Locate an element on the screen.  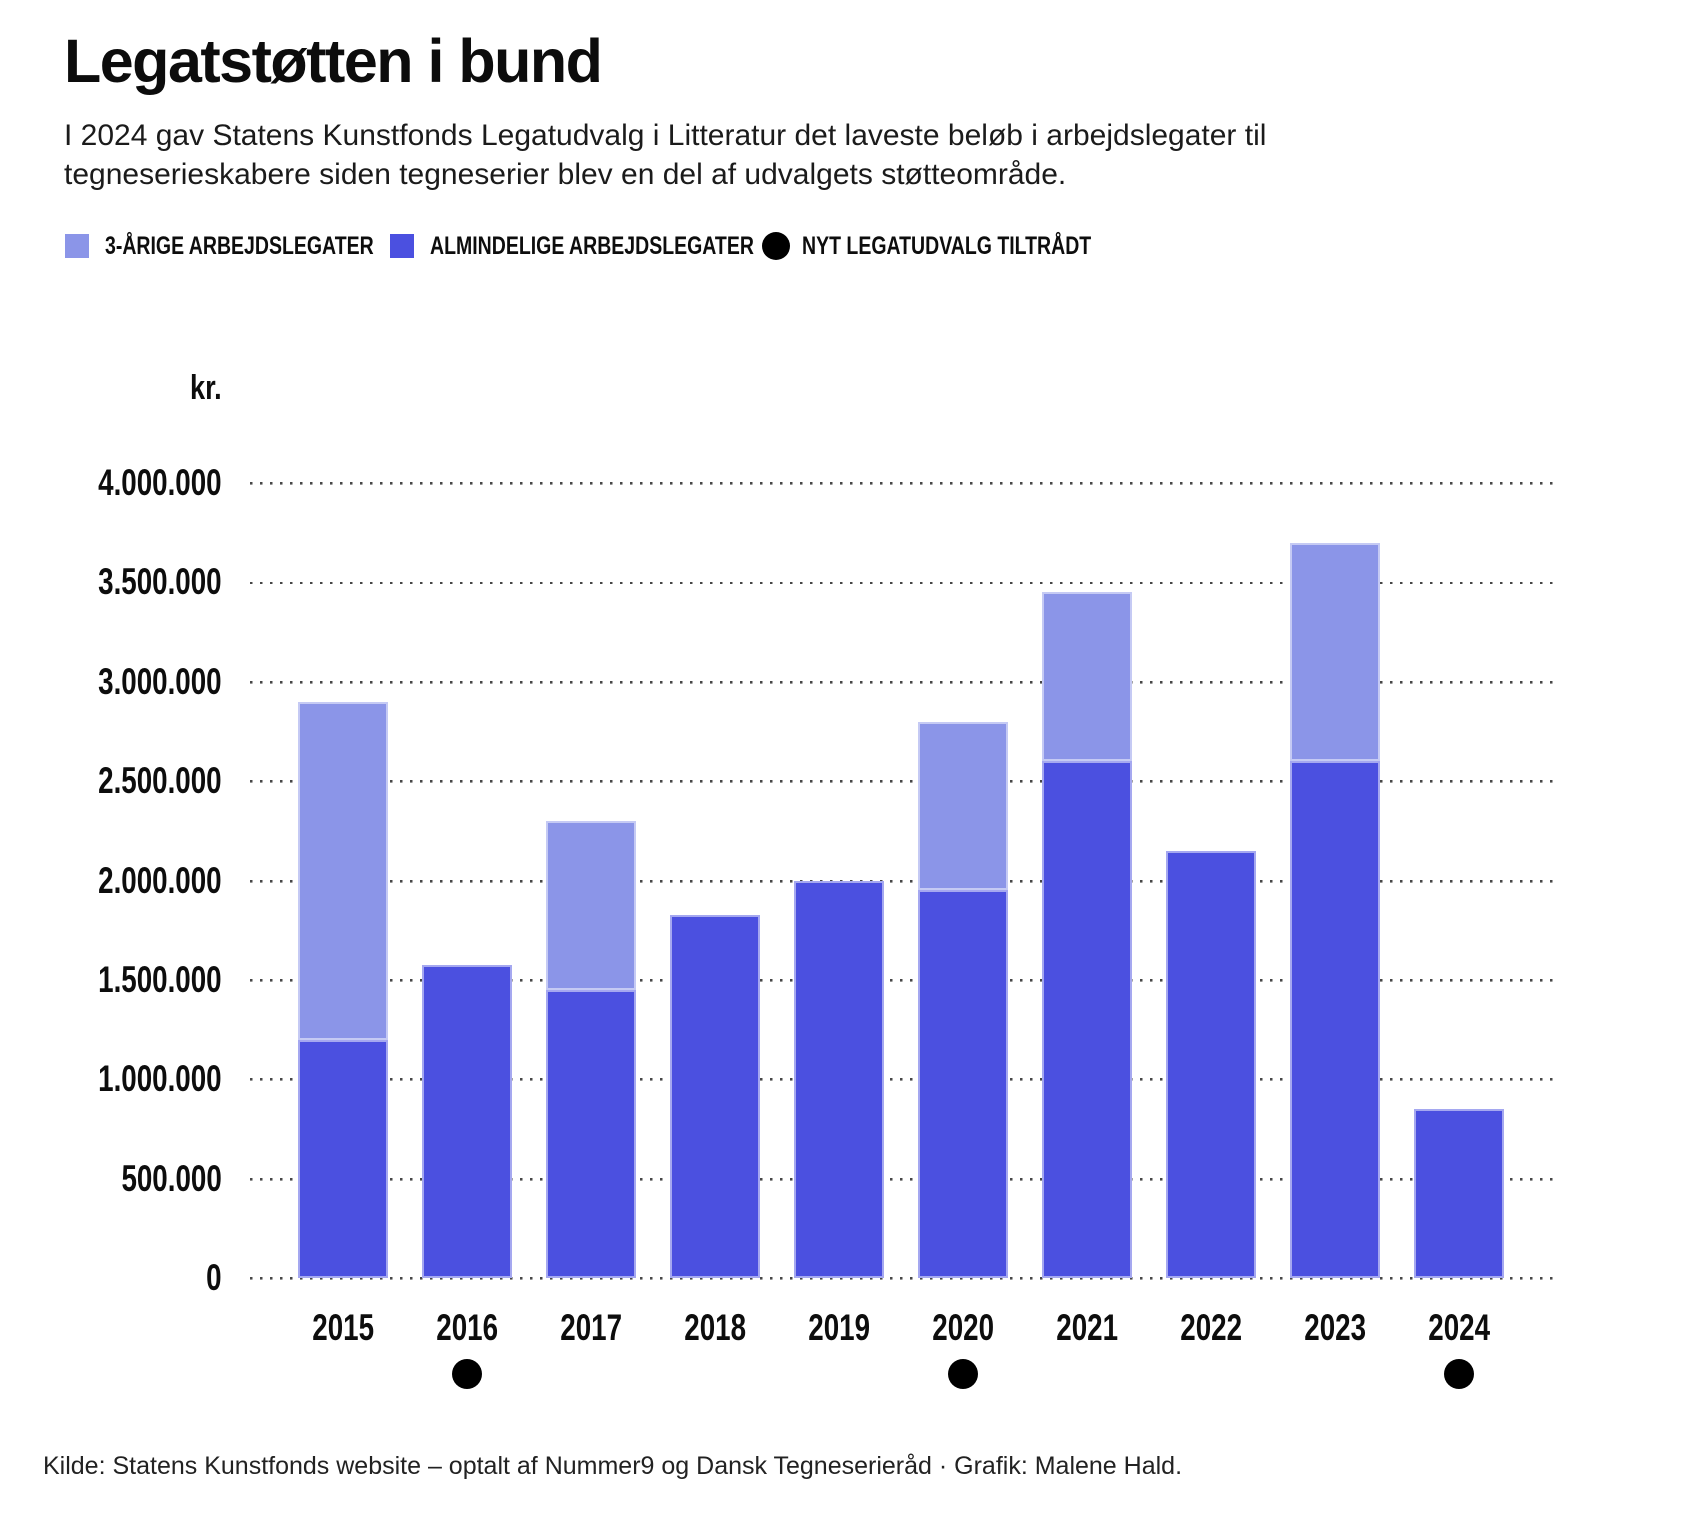
x-tick-label: 2020 is located at coordinates (963, 1327).